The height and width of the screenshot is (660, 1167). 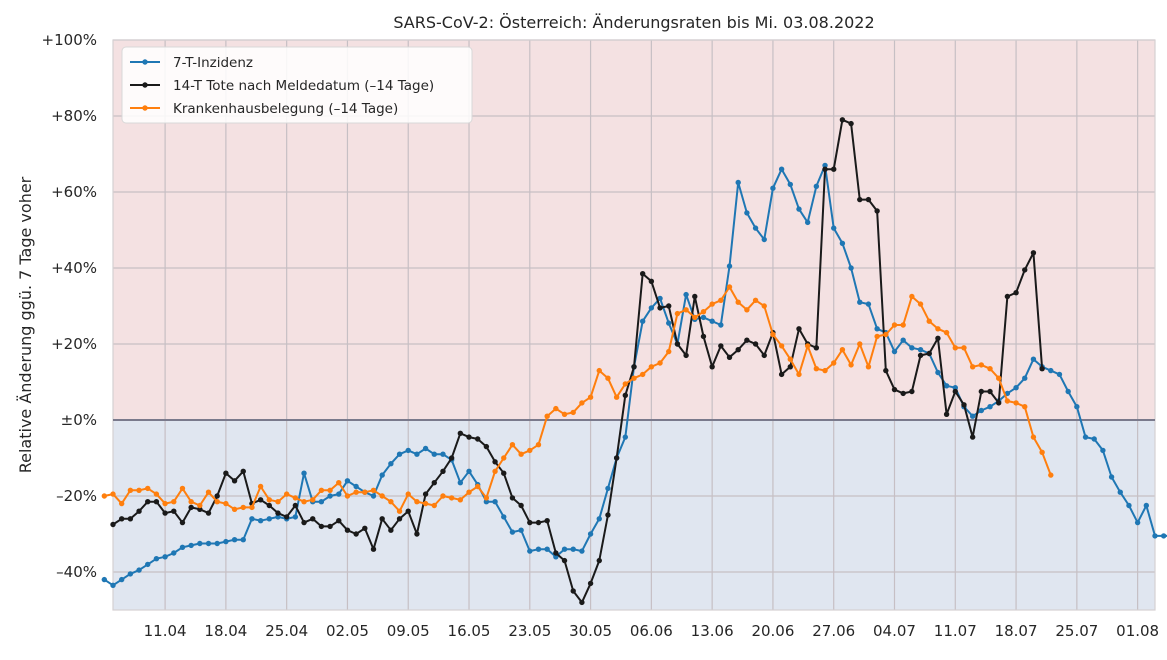 What do you see at coordinates (25, 324) in the screenshot?
I see `y-axis-label: Relative Änderung ggü. 7 Tage voher` at bounding box center [25, 324].